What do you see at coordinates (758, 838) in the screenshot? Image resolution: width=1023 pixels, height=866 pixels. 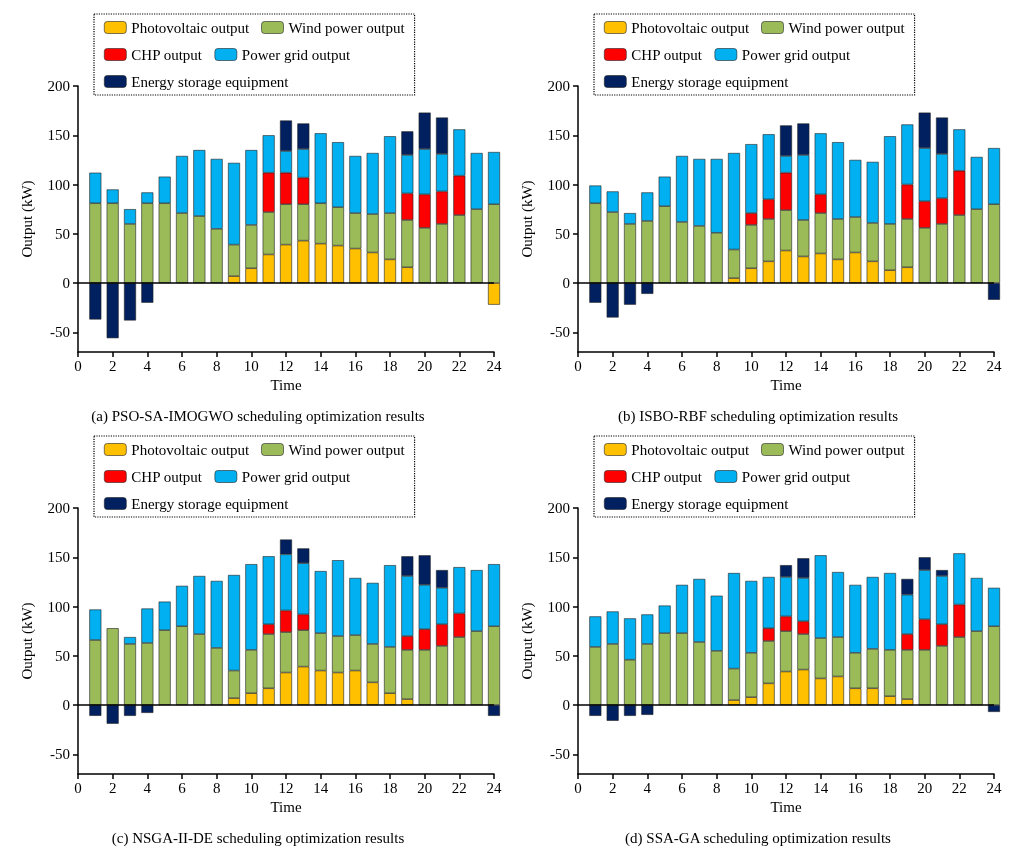 I see `text: (d) SSA-GA scheduling optimization results` at bounding box center [758, 838].